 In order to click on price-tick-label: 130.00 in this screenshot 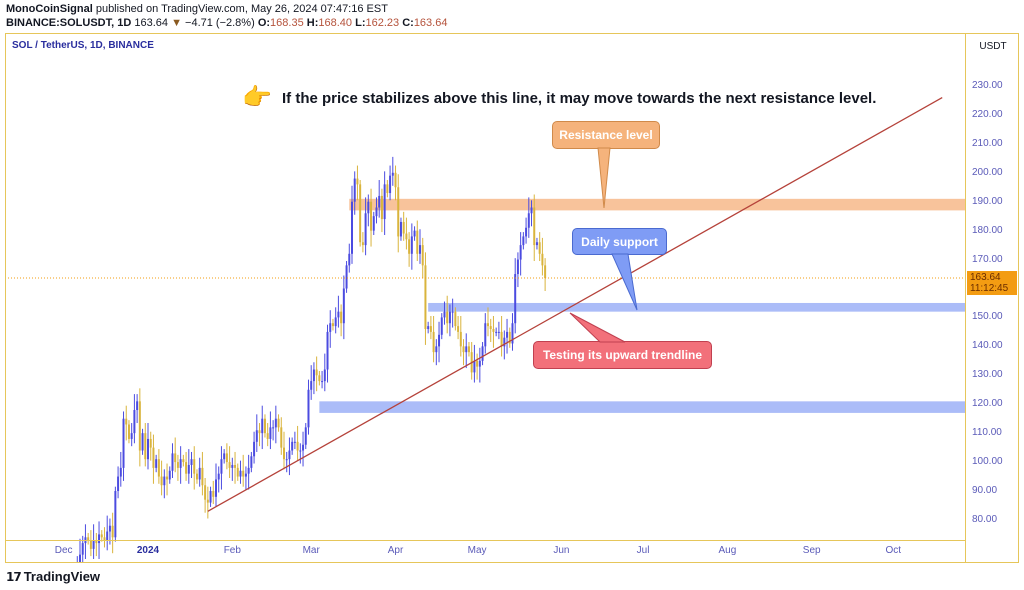, I will do `click(987, 375)`.